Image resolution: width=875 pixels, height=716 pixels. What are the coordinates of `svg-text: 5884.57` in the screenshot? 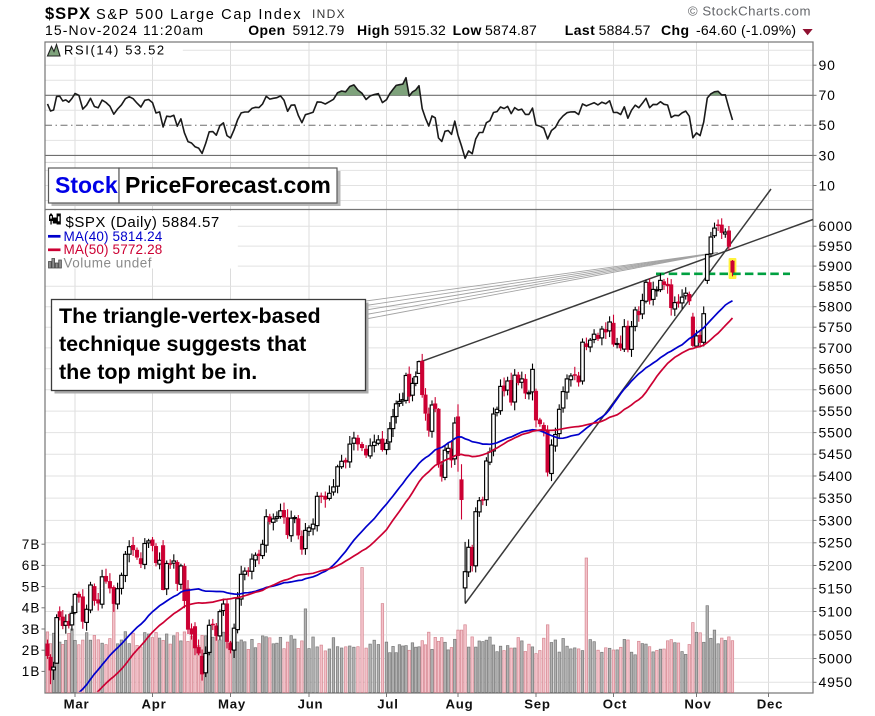 It's located at (625, 30).